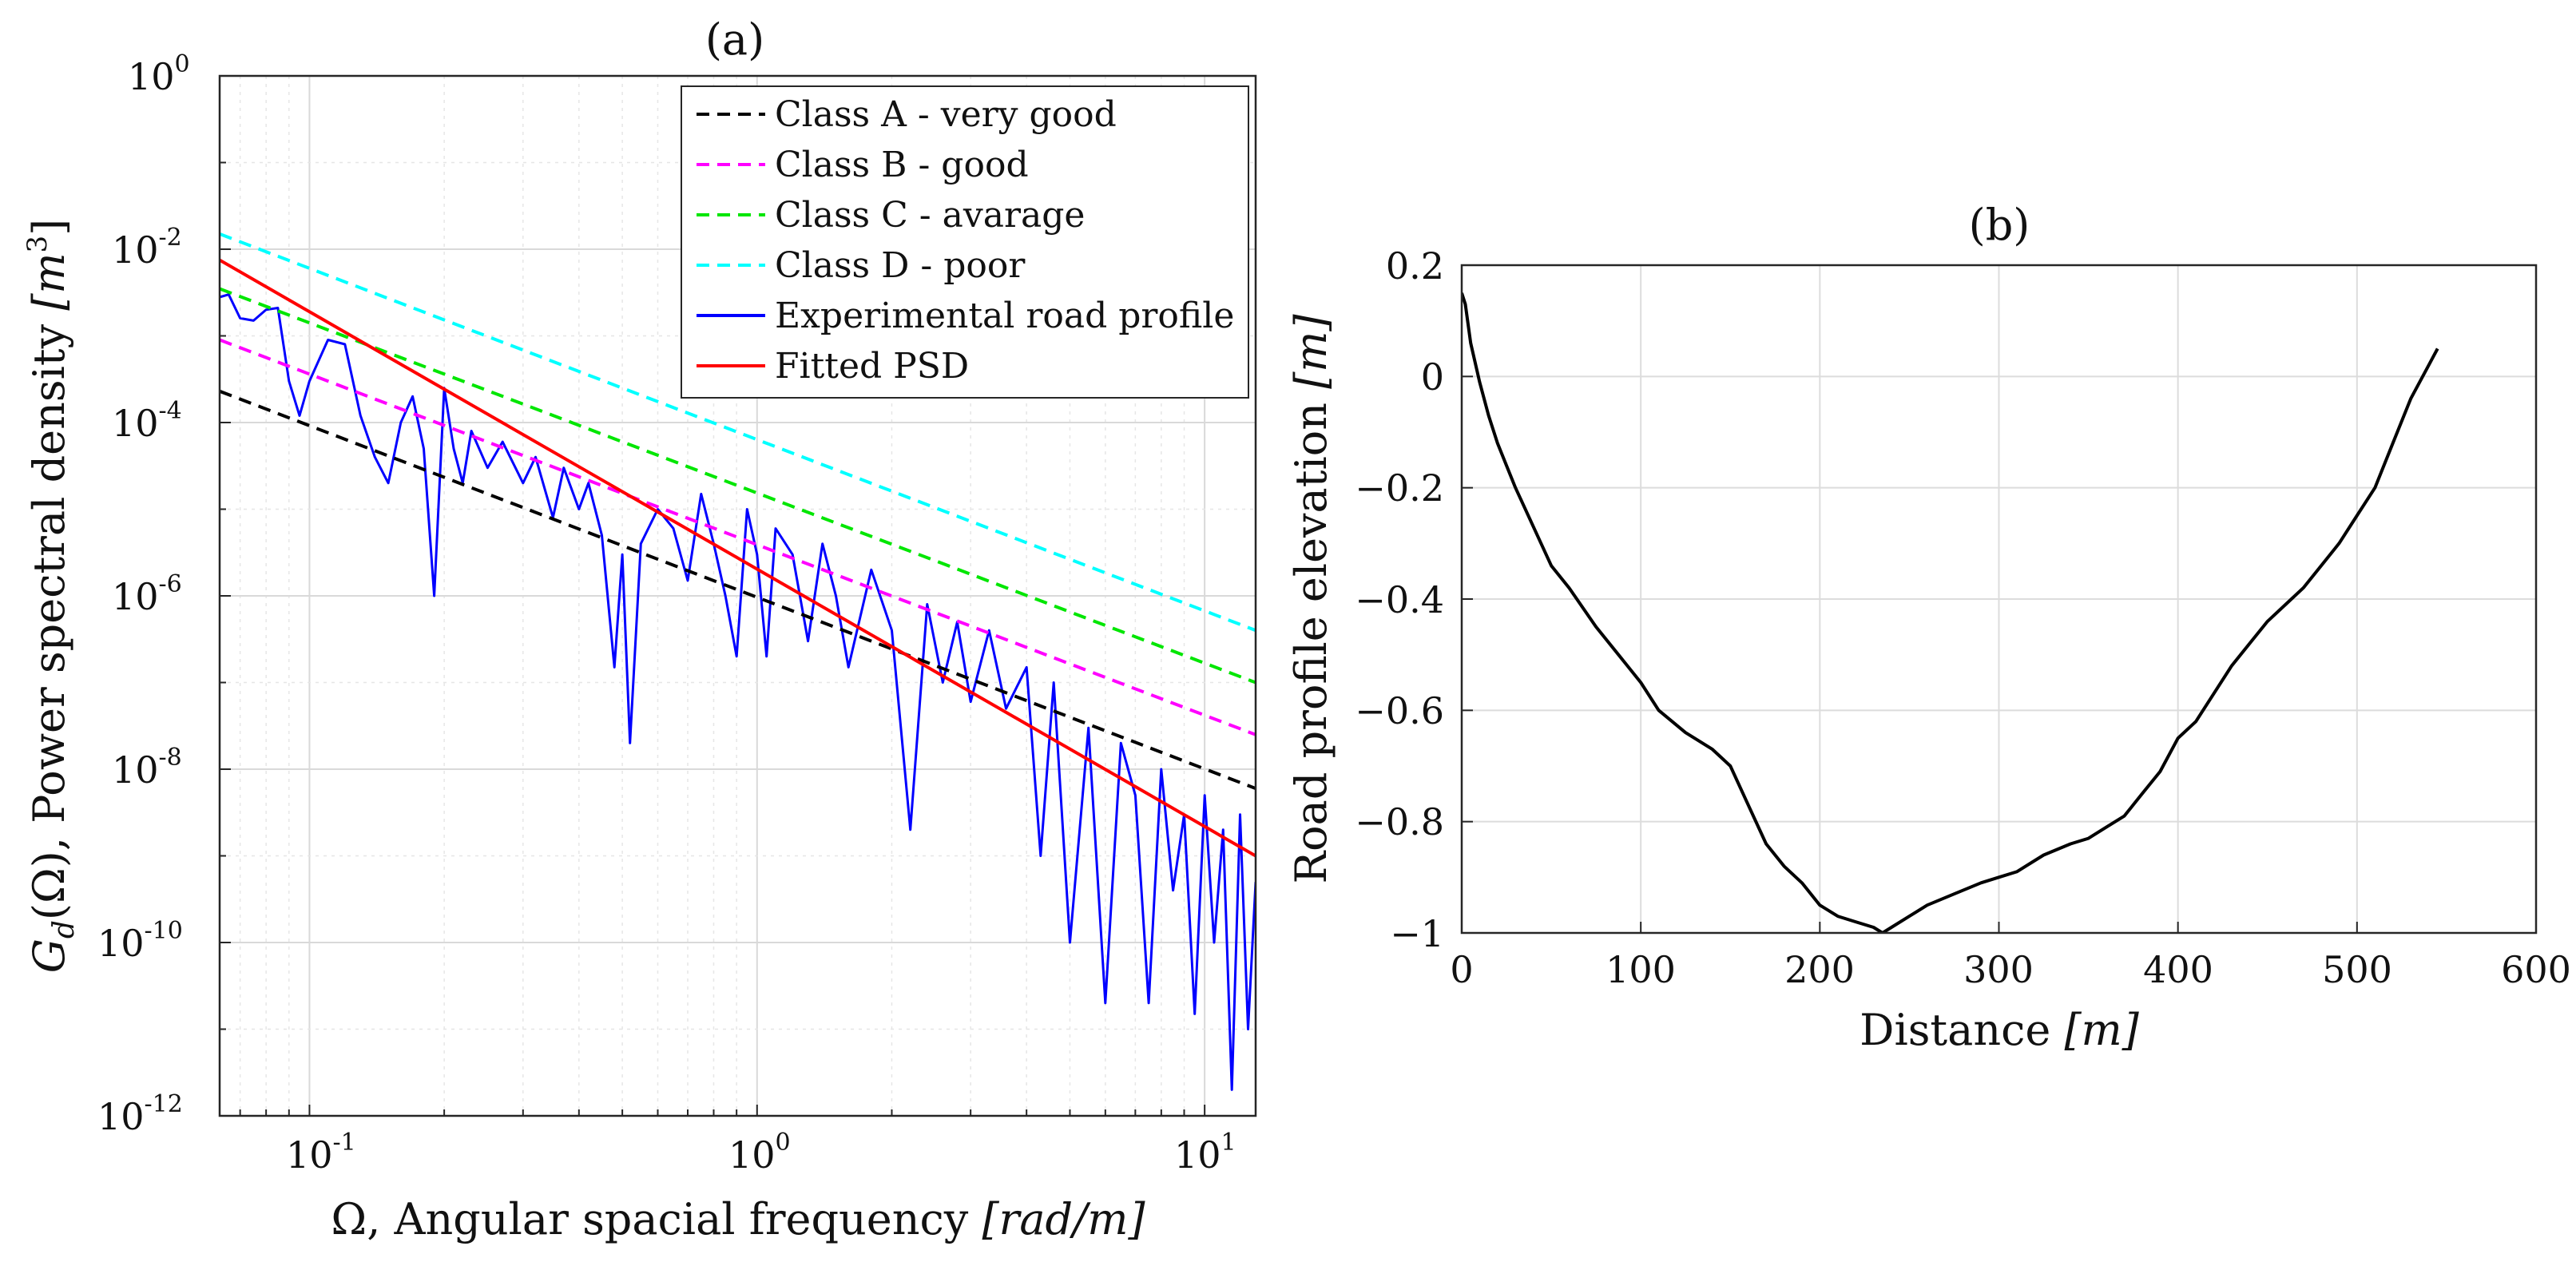 The width and height of the screenshot is (2576, 1266). What do you see at coordinates (738, 537) in the screenshot?
I see `series-class-b` at bounding box center [738, 537].